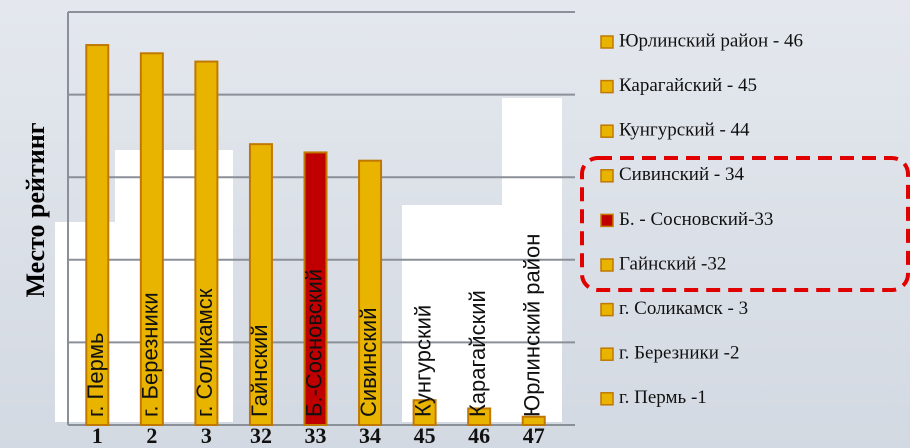 The width and height of the screenshot is (910, 448). I want to click on legend-label: Кунгурский - 44, so click(684, 130).